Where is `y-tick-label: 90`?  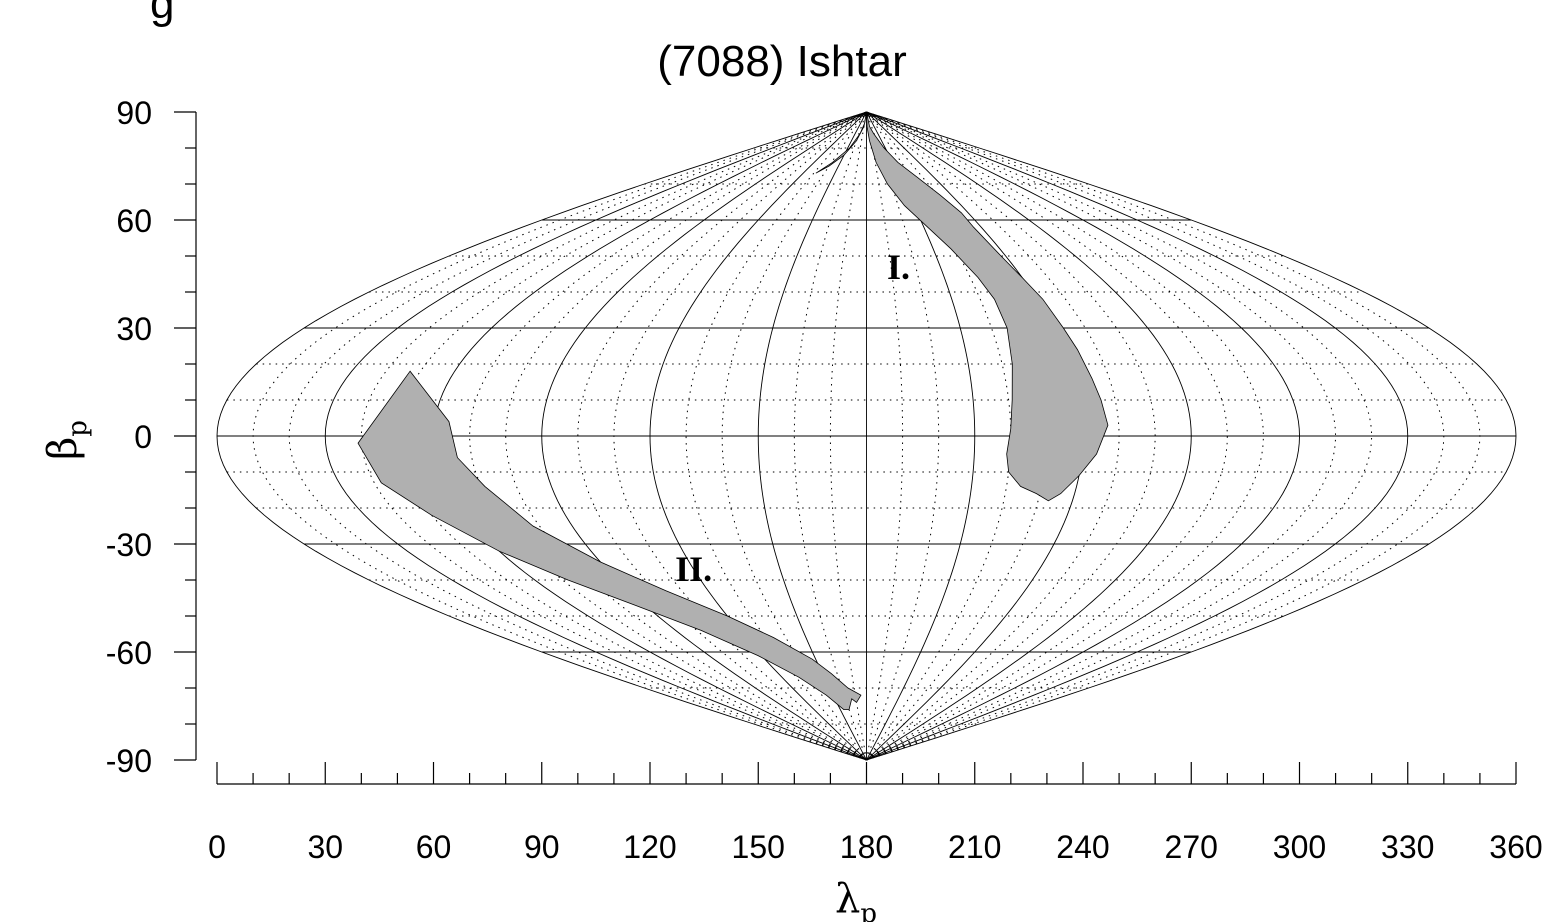 y-tick-label: 90 is located at coordinates (134, 113).